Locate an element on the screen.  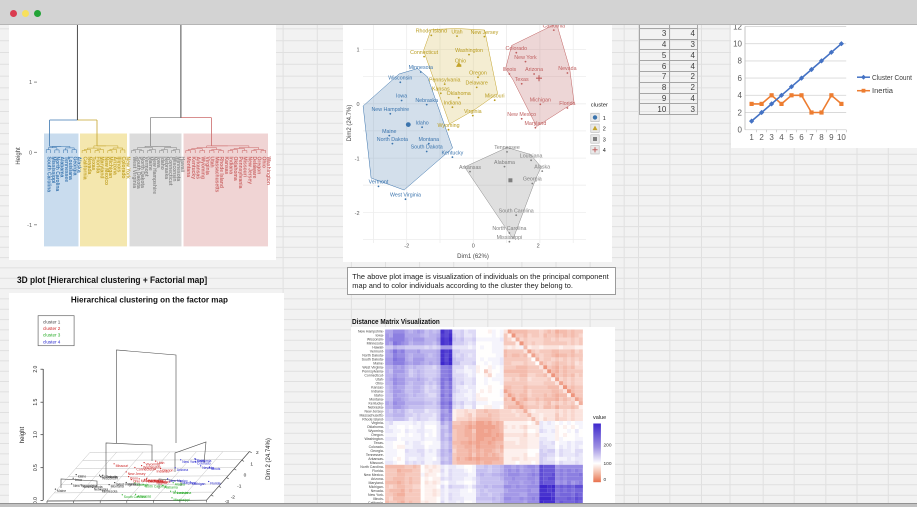
svg-text: Texas- is located at coordinates (378, 443).